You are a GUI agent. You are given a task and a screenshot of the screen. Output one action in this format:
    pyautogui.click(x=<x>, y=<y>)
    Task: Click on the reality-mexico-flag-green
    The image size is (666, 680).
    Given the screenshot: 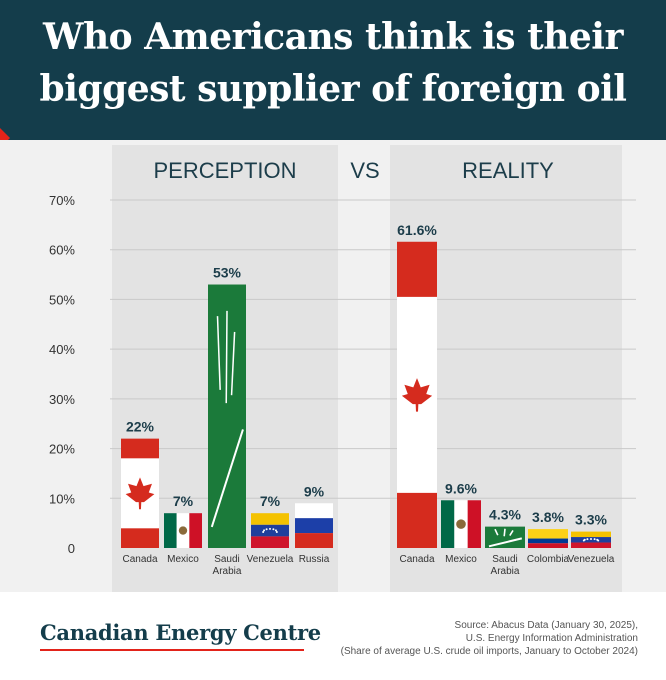 What is the action you would take?
    pyautogui.click(x=448, y=524)
    